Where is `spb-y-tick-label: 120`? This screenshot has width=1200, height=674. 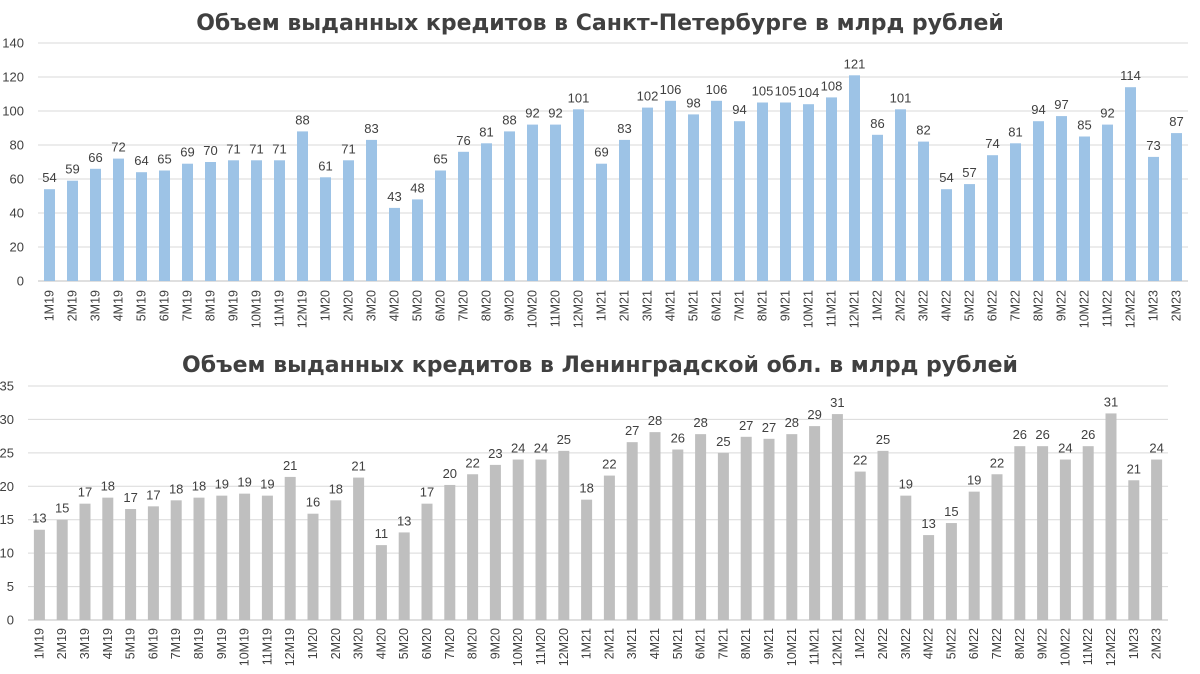 spb-y-tick-label: 120 is located at coordinates (13, 77).